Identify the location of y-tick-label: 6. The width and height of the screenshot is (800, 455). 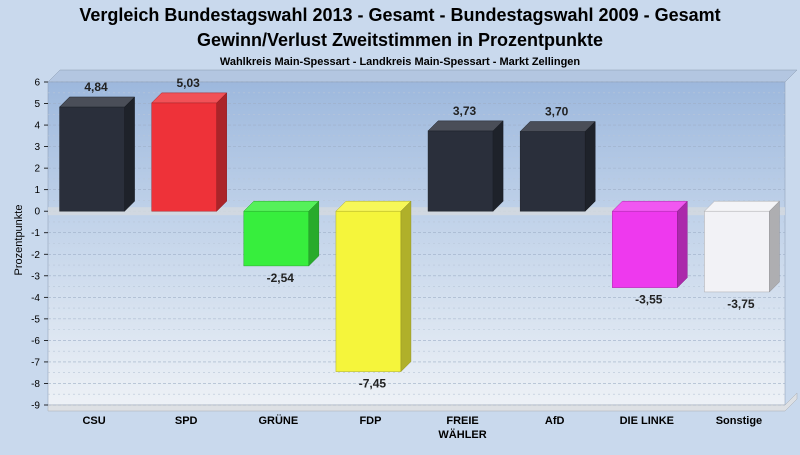
(37, 83).